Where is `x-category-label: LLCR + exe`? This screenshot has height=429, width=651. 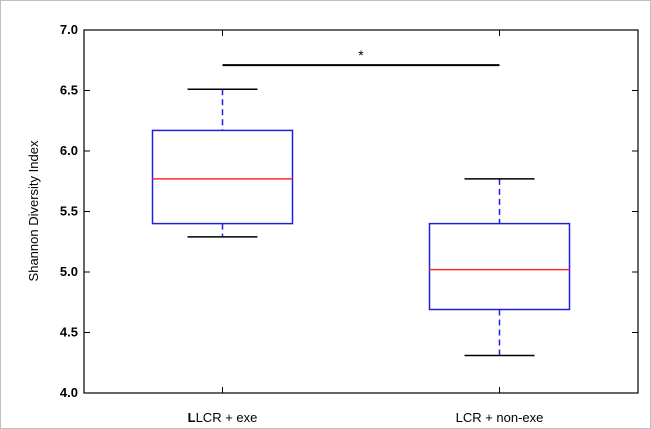 x-category-label: LLCR + exe is located at coordinates (223, 417).